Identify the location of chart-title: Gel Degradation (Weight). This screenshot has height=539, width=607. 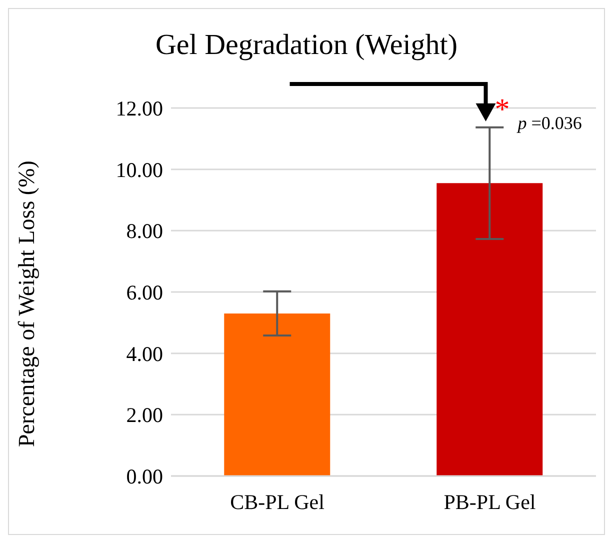
(306, 45).